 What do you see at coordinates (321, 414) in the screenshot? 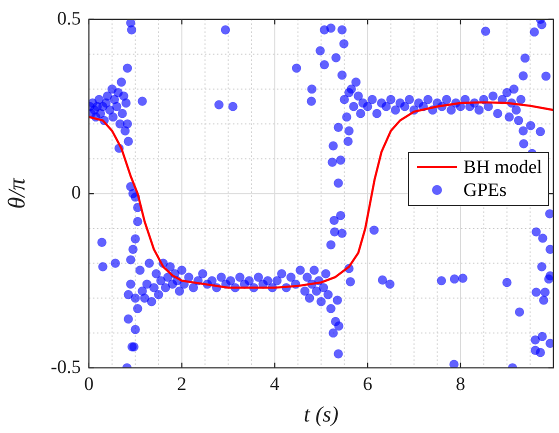
I see `x-axis-title: t (s)` at bounding box center [321, 414].